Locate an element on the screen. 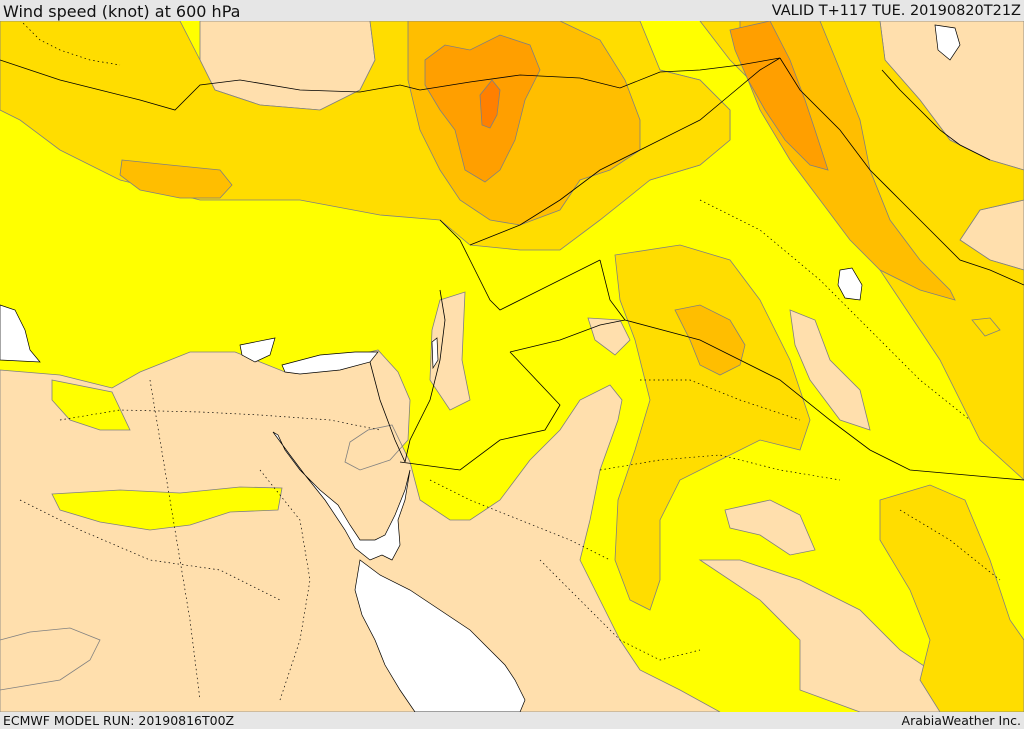 The height and width of the screenshot is (729, 1024). map-title: Wind speed (knot) at 600 hPa is located at coordinates (122, 11).